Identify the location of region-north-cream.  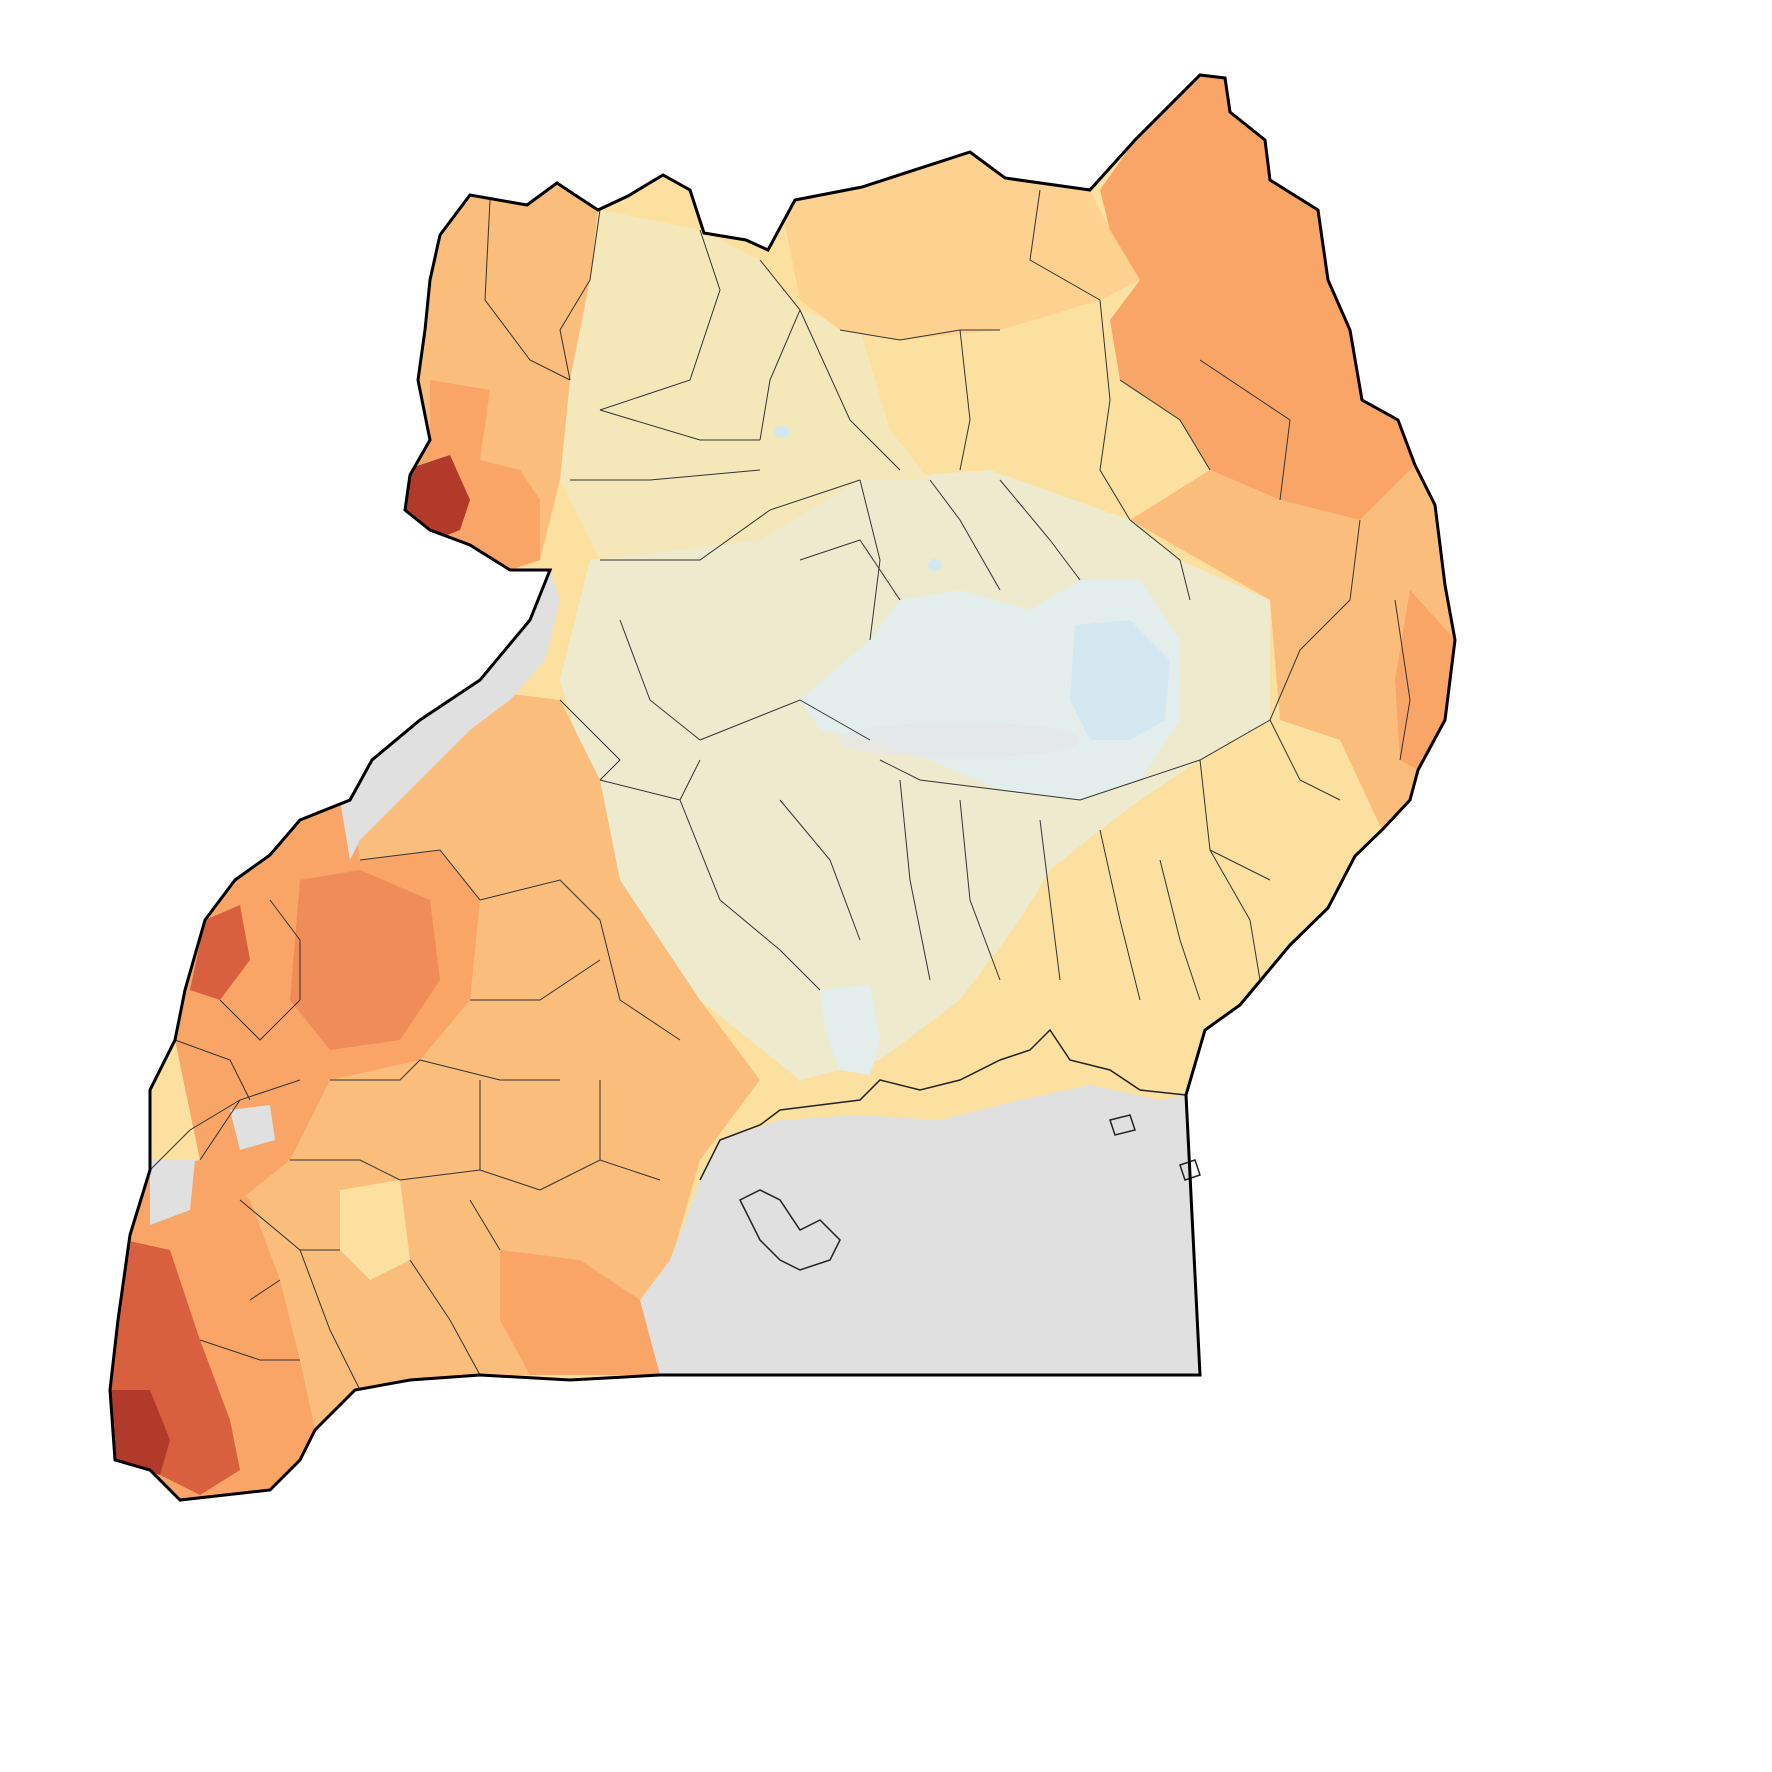
(745, 385).